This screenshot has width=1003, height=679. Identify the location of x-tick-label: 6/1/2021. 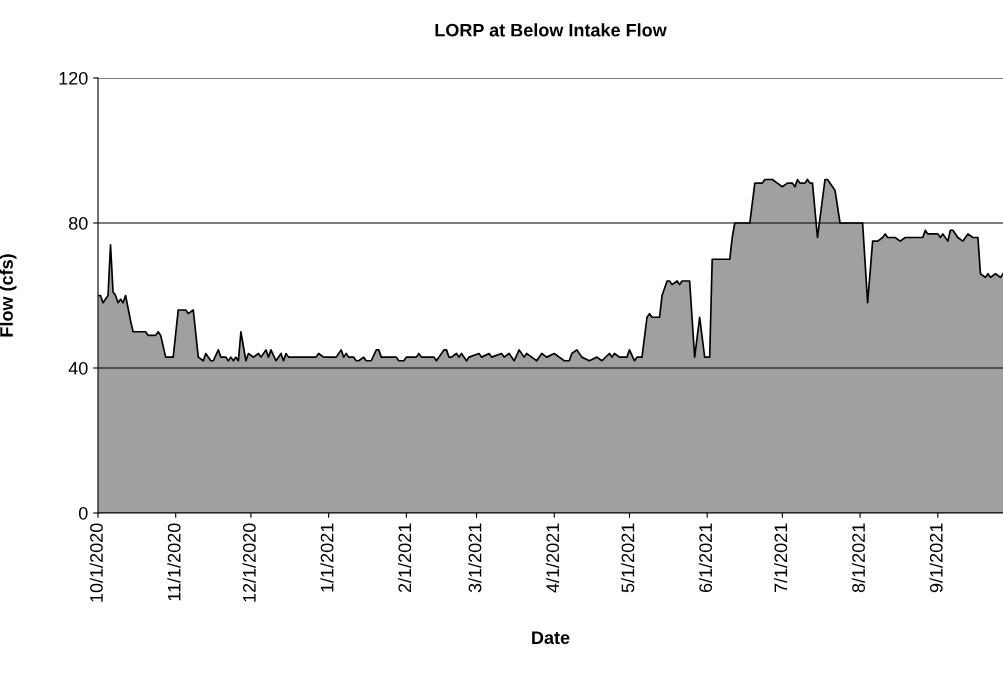
(705, 558).